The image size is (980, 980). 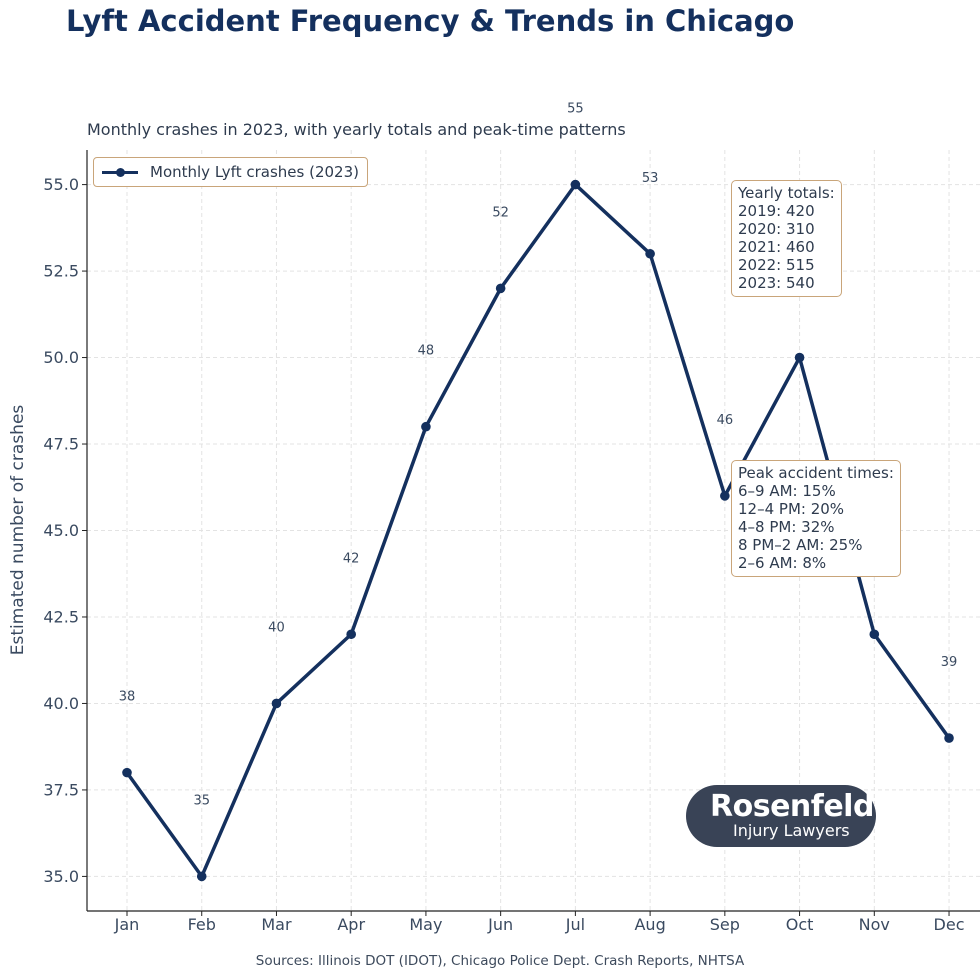 I want to click on data-label: 46, so click(x=725, y=420).